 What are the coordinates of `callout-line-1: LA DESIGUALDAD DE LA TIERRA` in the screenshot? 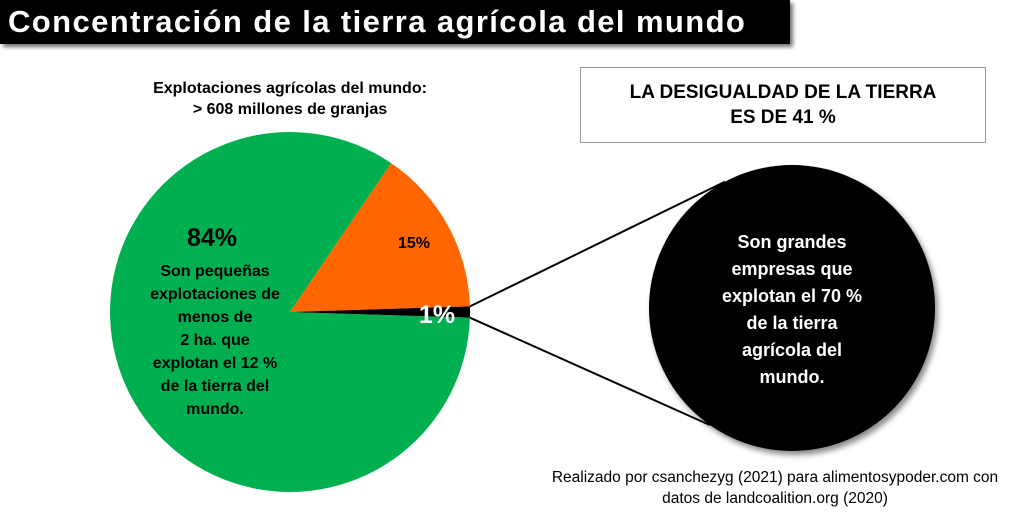 It's located at (783, 92).